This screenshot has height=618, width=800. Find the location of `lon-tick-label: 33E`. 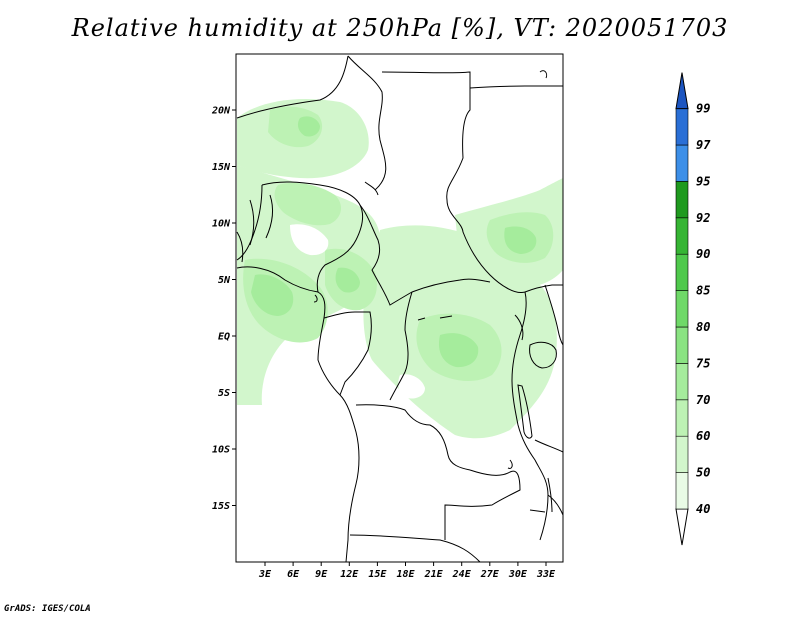

lon-tick-label: 33E is located at coordinates (546, 574).